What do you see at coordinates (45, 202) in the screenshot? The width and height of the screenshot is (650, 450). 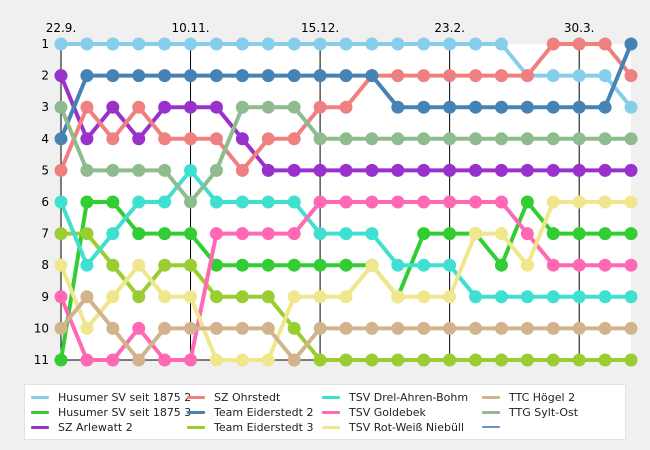 I see `y-tick-label: 6` at bounding box center [45, 202].